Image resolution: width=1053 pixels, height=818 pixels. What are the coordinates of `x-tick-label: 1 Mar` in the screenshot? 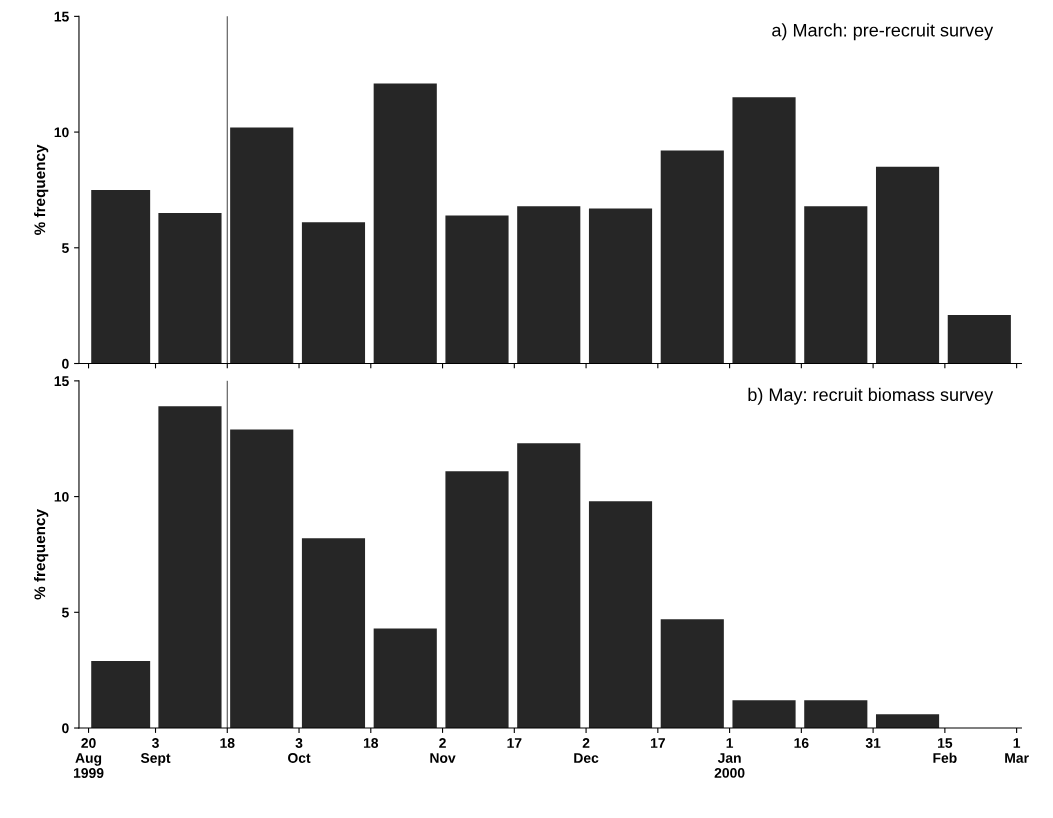 It's located at (1017, 750).